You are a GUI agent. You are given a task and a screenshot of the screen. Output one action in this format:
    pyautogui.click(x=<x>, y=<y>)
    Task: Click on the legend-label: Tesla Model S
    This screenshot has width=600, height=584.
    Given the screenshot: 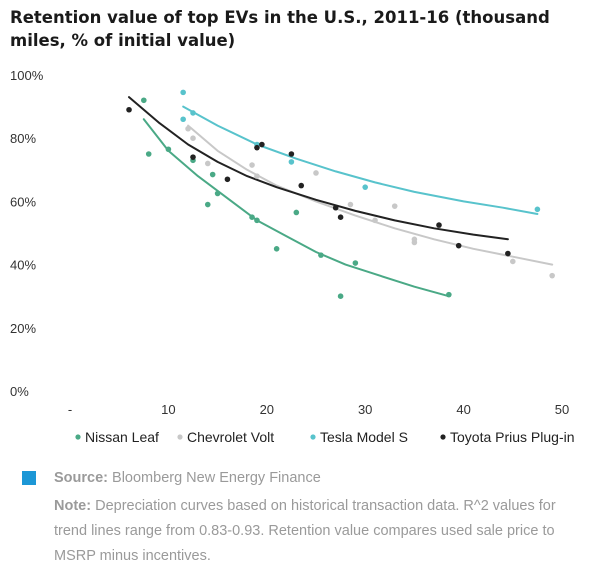 What is the action you would take?
    pyautogui.click(x=364, y=437)
    